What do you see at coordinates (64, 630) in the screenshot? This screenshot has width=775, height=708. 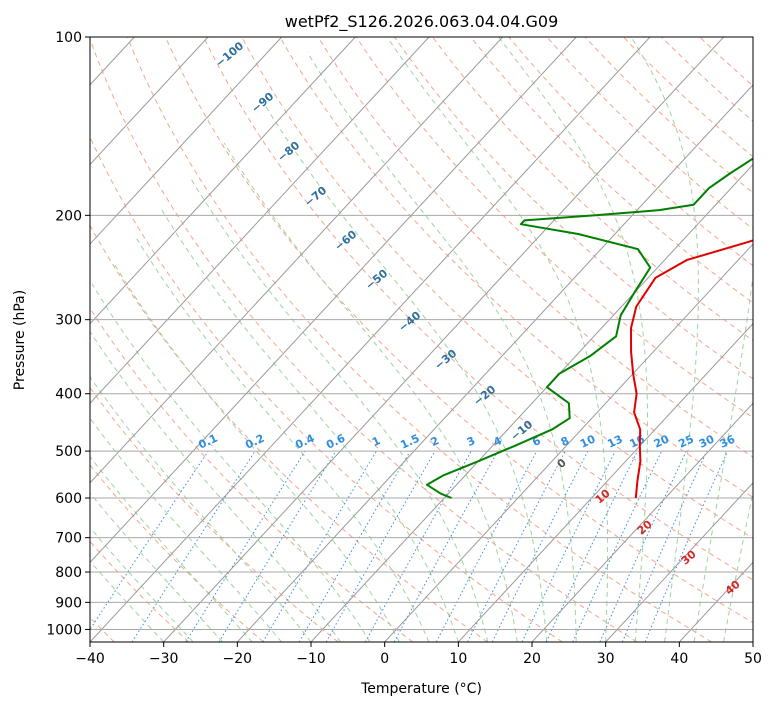 I see `y-tick-label: 1000` at bounding box center [64, 630].